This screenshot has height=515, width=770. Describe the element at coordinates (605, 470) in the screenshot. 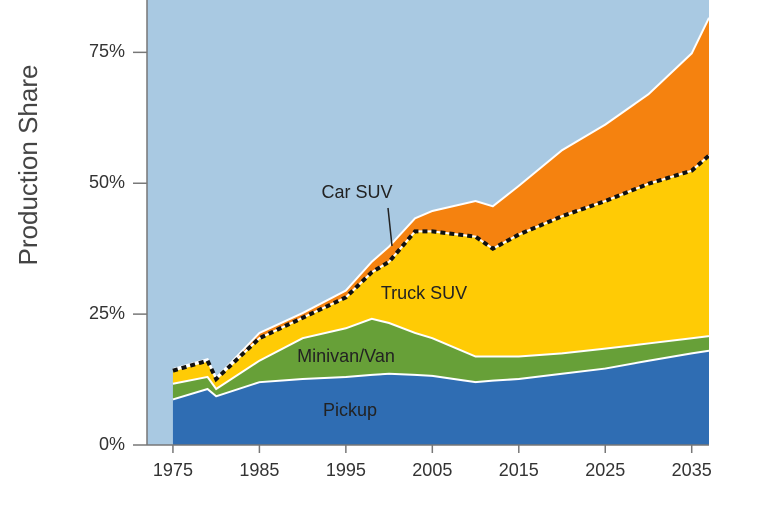

I see `x-tick-label: 2025` at that location.